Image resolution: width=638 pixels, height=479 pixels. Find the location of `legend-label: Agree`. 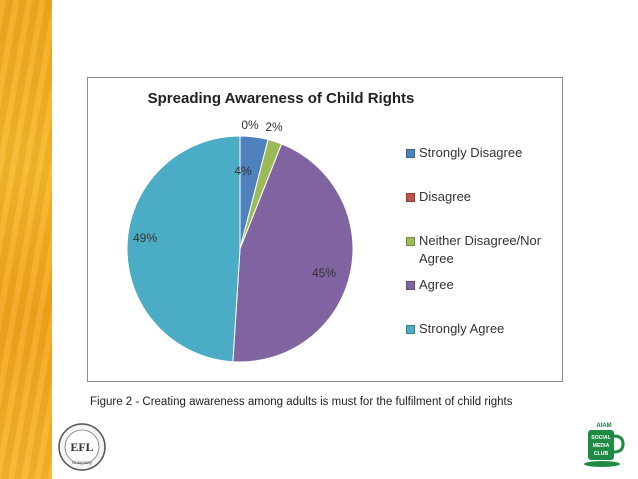

legend-label: Agree is located at coordinates (436, 284).